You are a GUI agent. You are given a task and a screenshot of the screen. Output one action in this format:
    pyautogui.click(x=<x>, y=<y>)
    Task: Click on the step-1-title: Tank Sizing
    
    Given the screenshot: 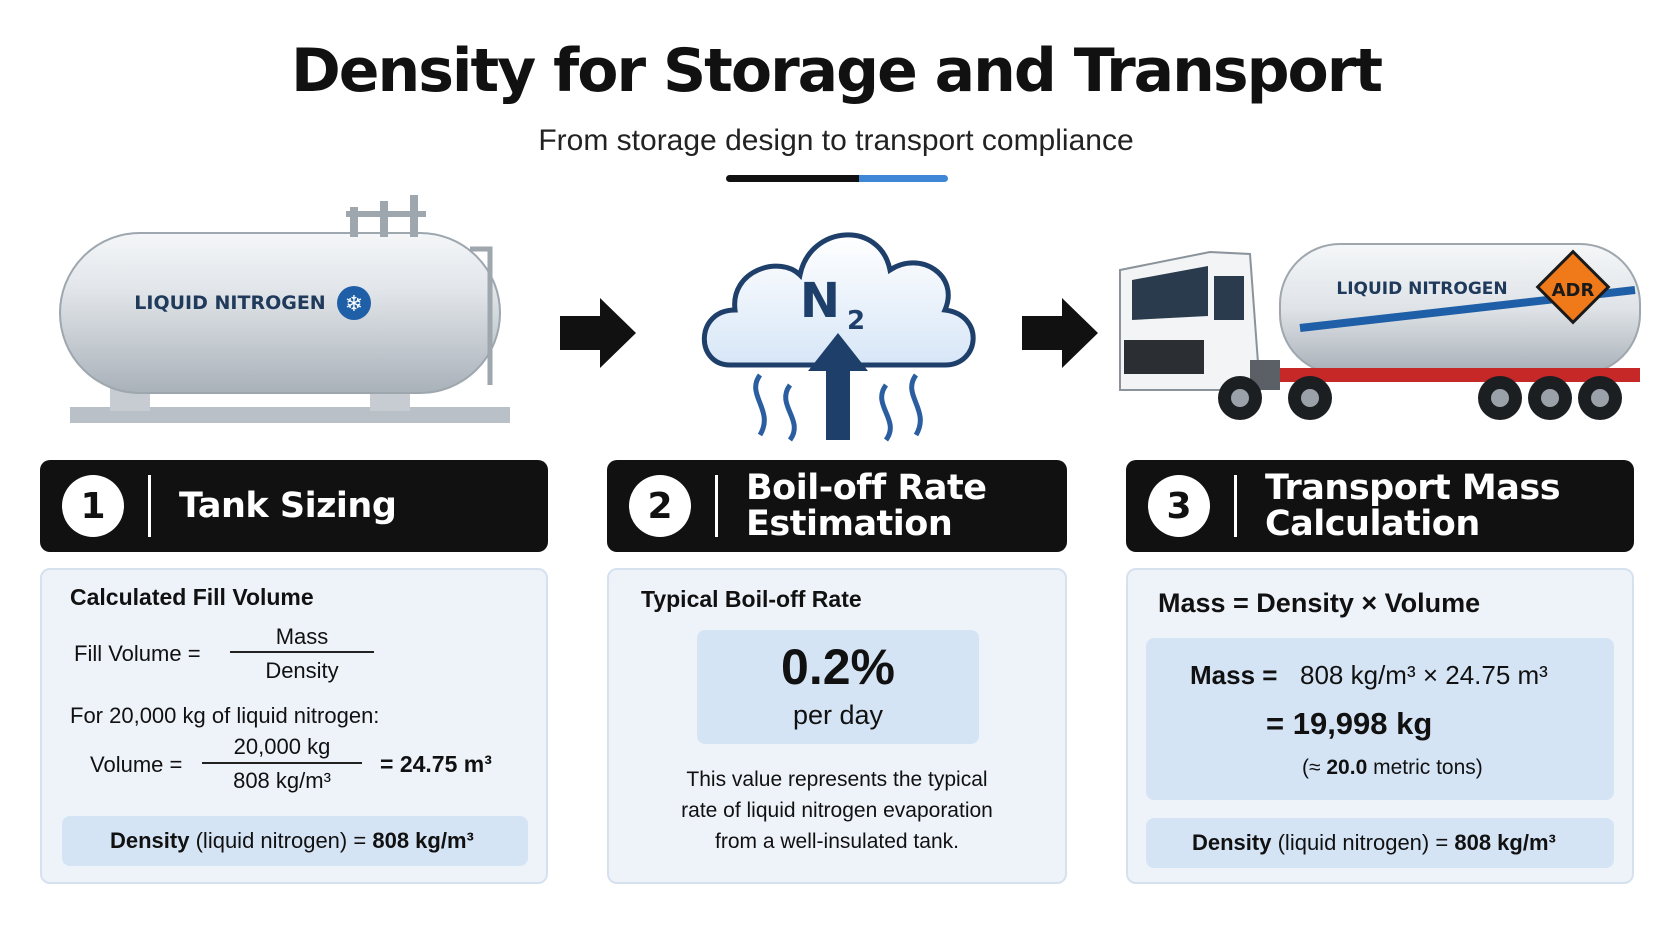 What is the action you would take?
    pyautogui.click(x=288, y=506)
    